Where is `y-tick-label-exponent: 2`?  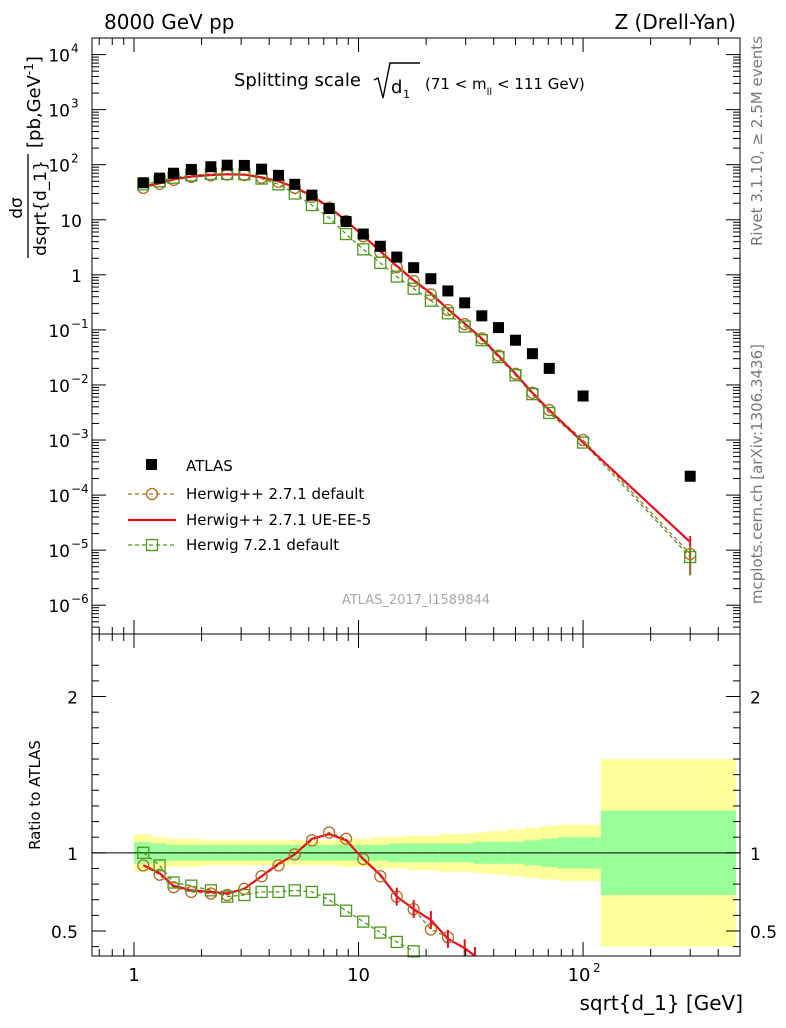
y-tick-label-exponent: 2 is located at coordinates (75, 159).